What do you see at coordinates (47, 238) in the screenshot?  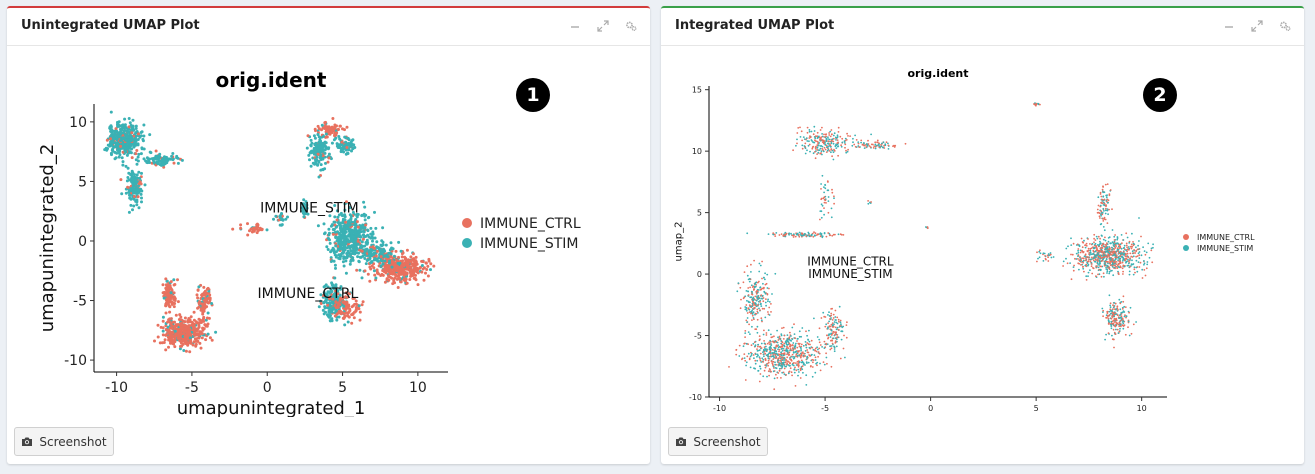 I see `y-axis-label: umapunintegrated_2` at bounding box center [47, 238].